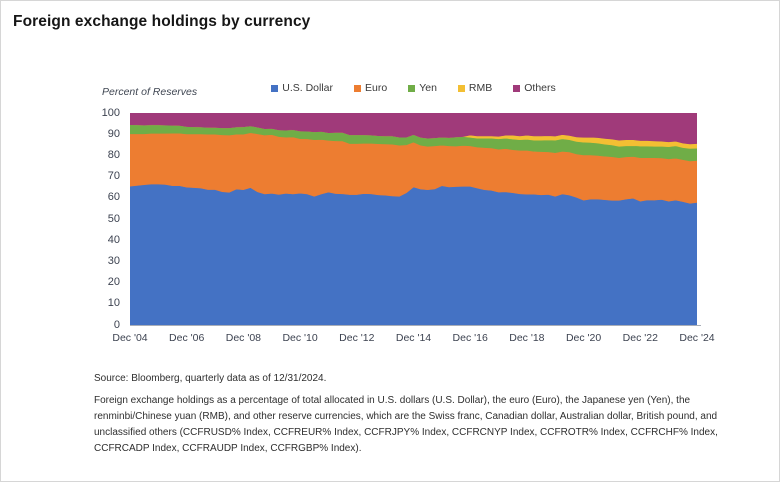 The height and width of the screenshot is (482, 780). I want to click on y-tick-label: 60, so click(113, 197).